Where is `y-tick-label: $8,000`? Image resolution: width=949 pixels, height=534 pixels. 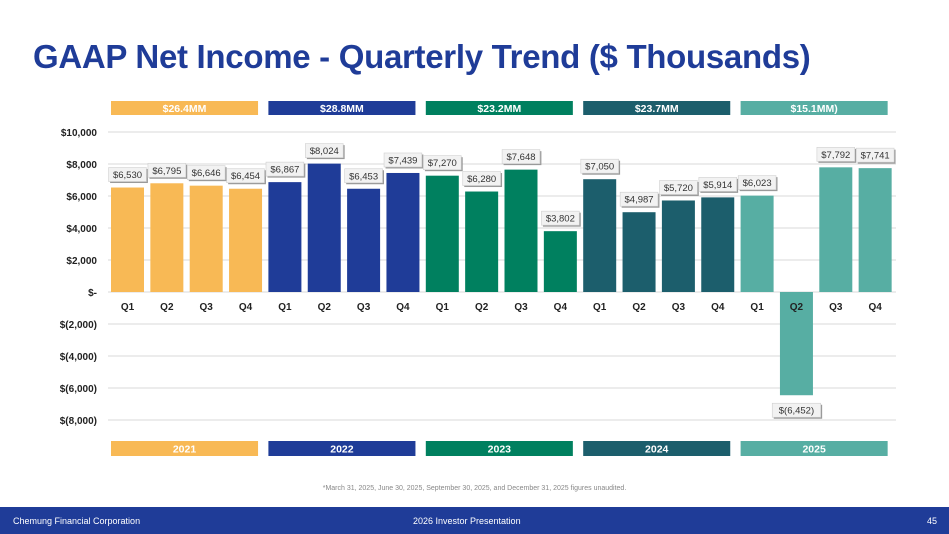 y-tick-label: $8,000 is located at coordinates (81, 165).